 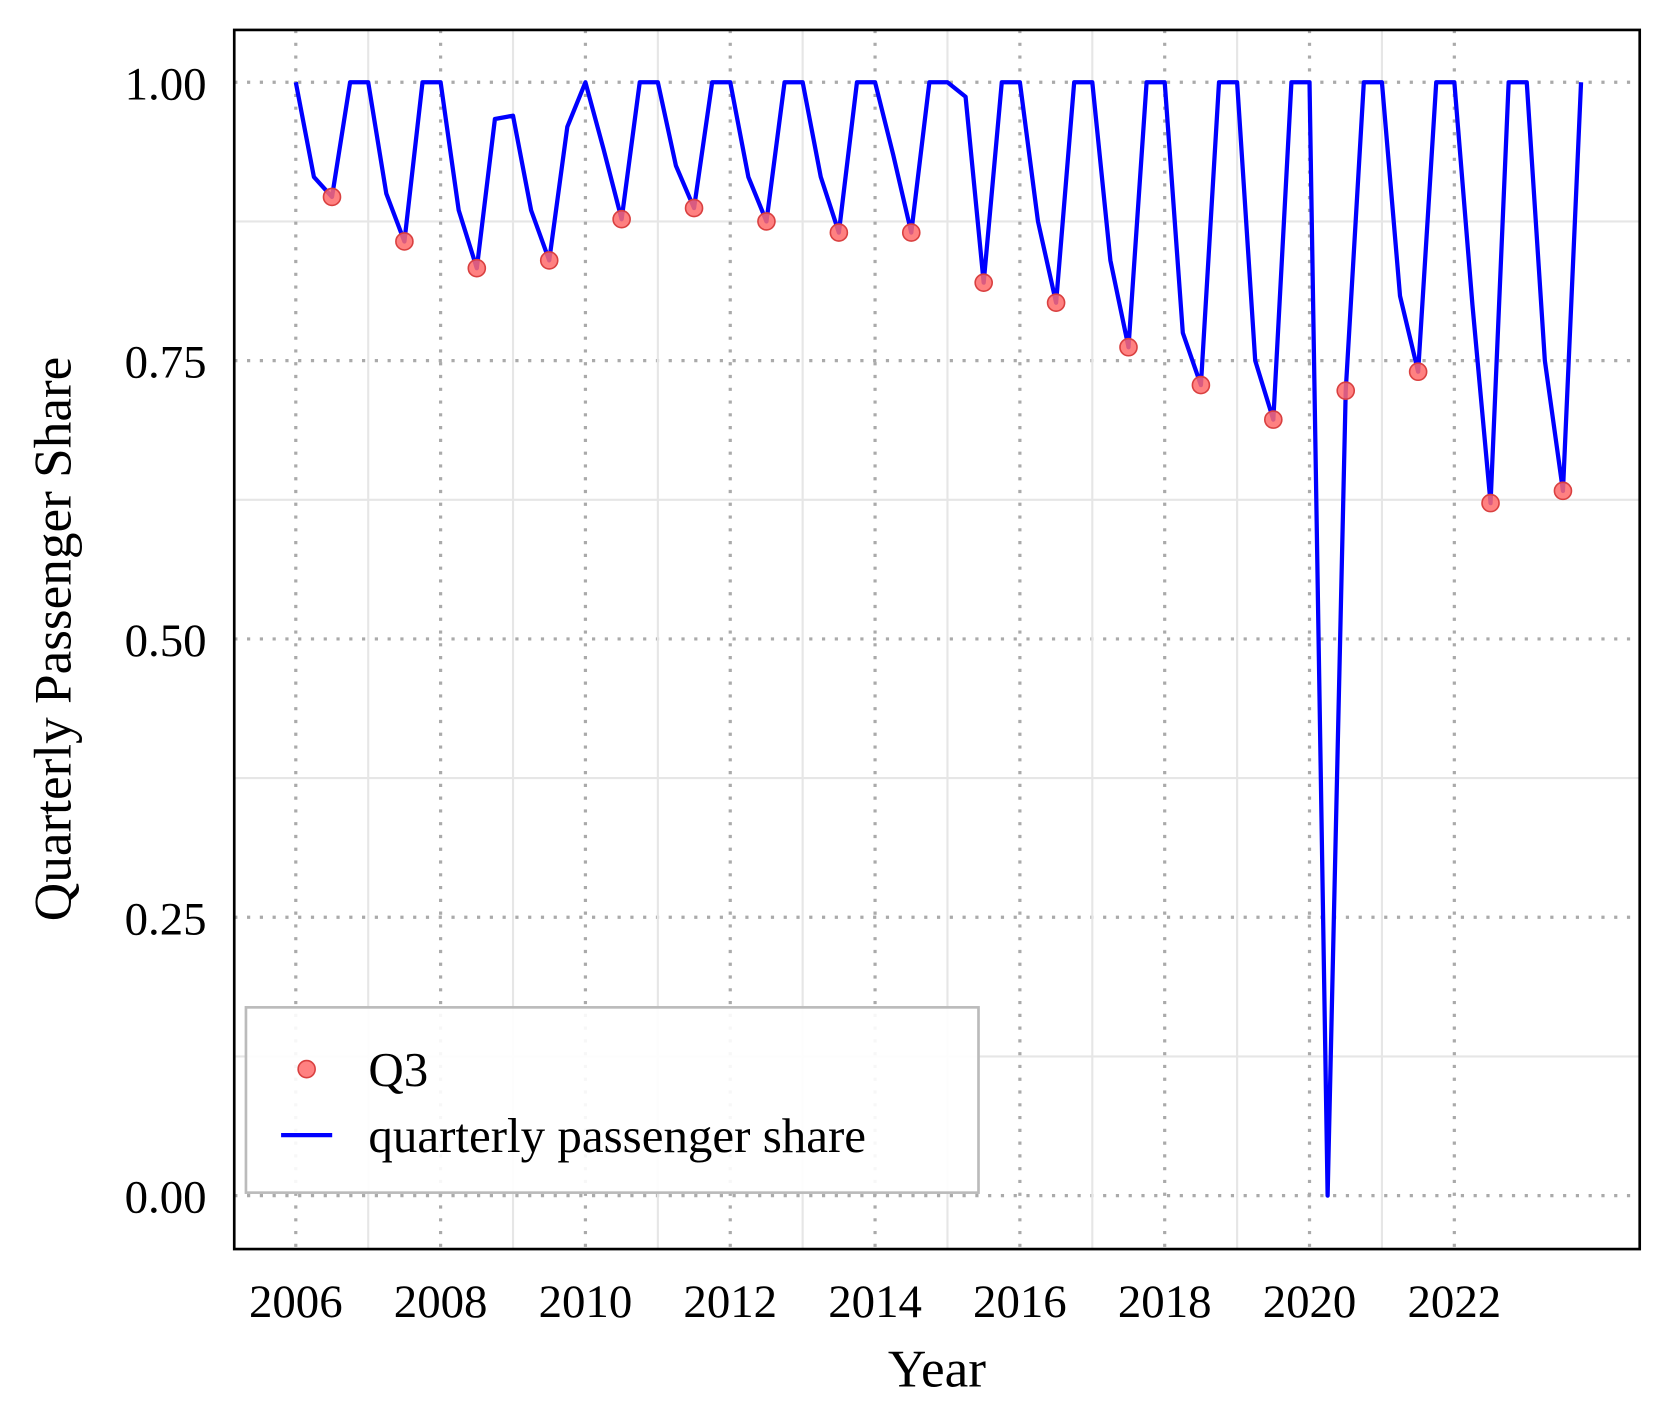 I want to click on x-tick-label: 2020, so click(x=1310, y=1302).